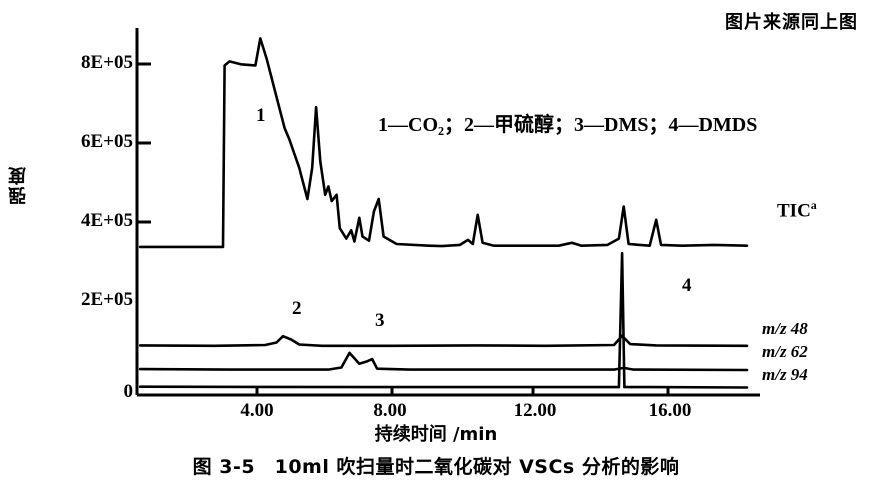  What do you see at coordinates (436, 467) in the screenshot?
I see `figure-caption: 图 3-5 10ml 吹扫量时二氧化碳对 VSCs 分析的影响` at bounding box center [436, 467].